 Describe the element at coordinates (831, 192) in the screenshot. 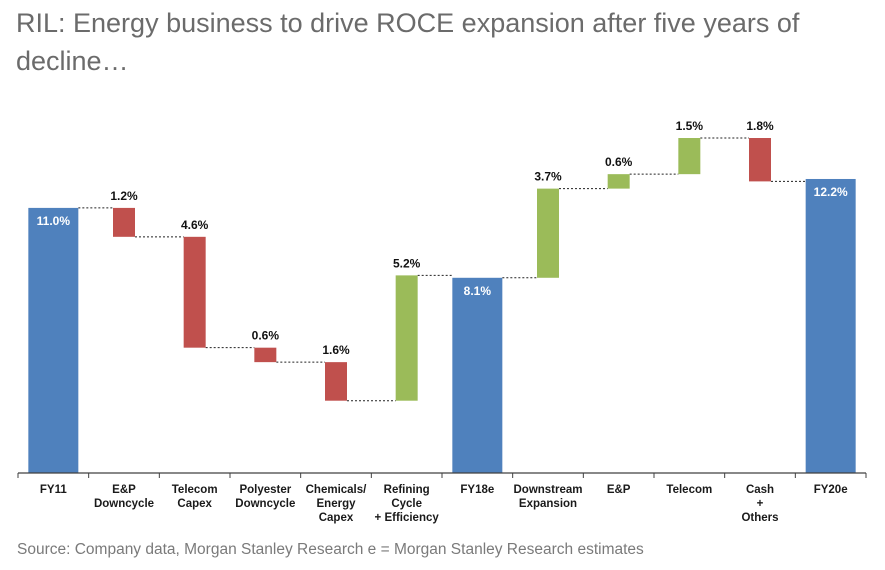

I see `value-label-12: 12.2%` at that location.